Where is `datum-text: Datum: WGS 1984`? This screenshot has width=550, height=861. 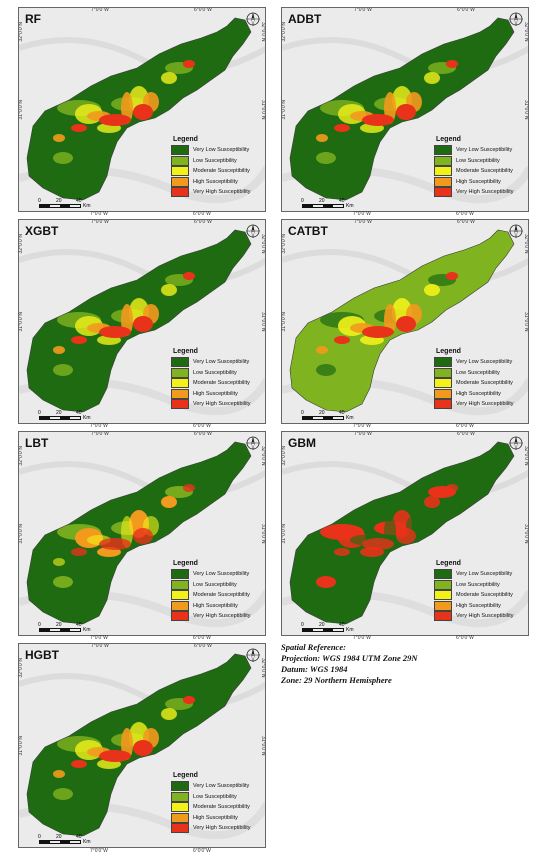
datum-text: Datum: WGS 1984 is located at coordinates (314, 669).